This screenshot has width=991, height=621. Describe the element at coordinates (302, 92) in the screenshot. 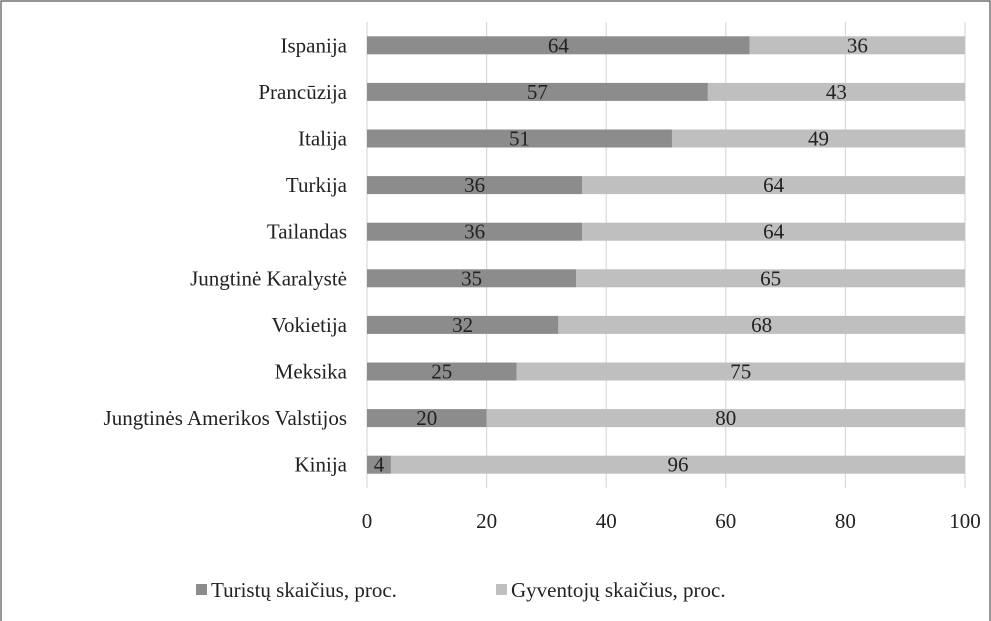

I see `y-tick-label: Prancūzija` at that location.